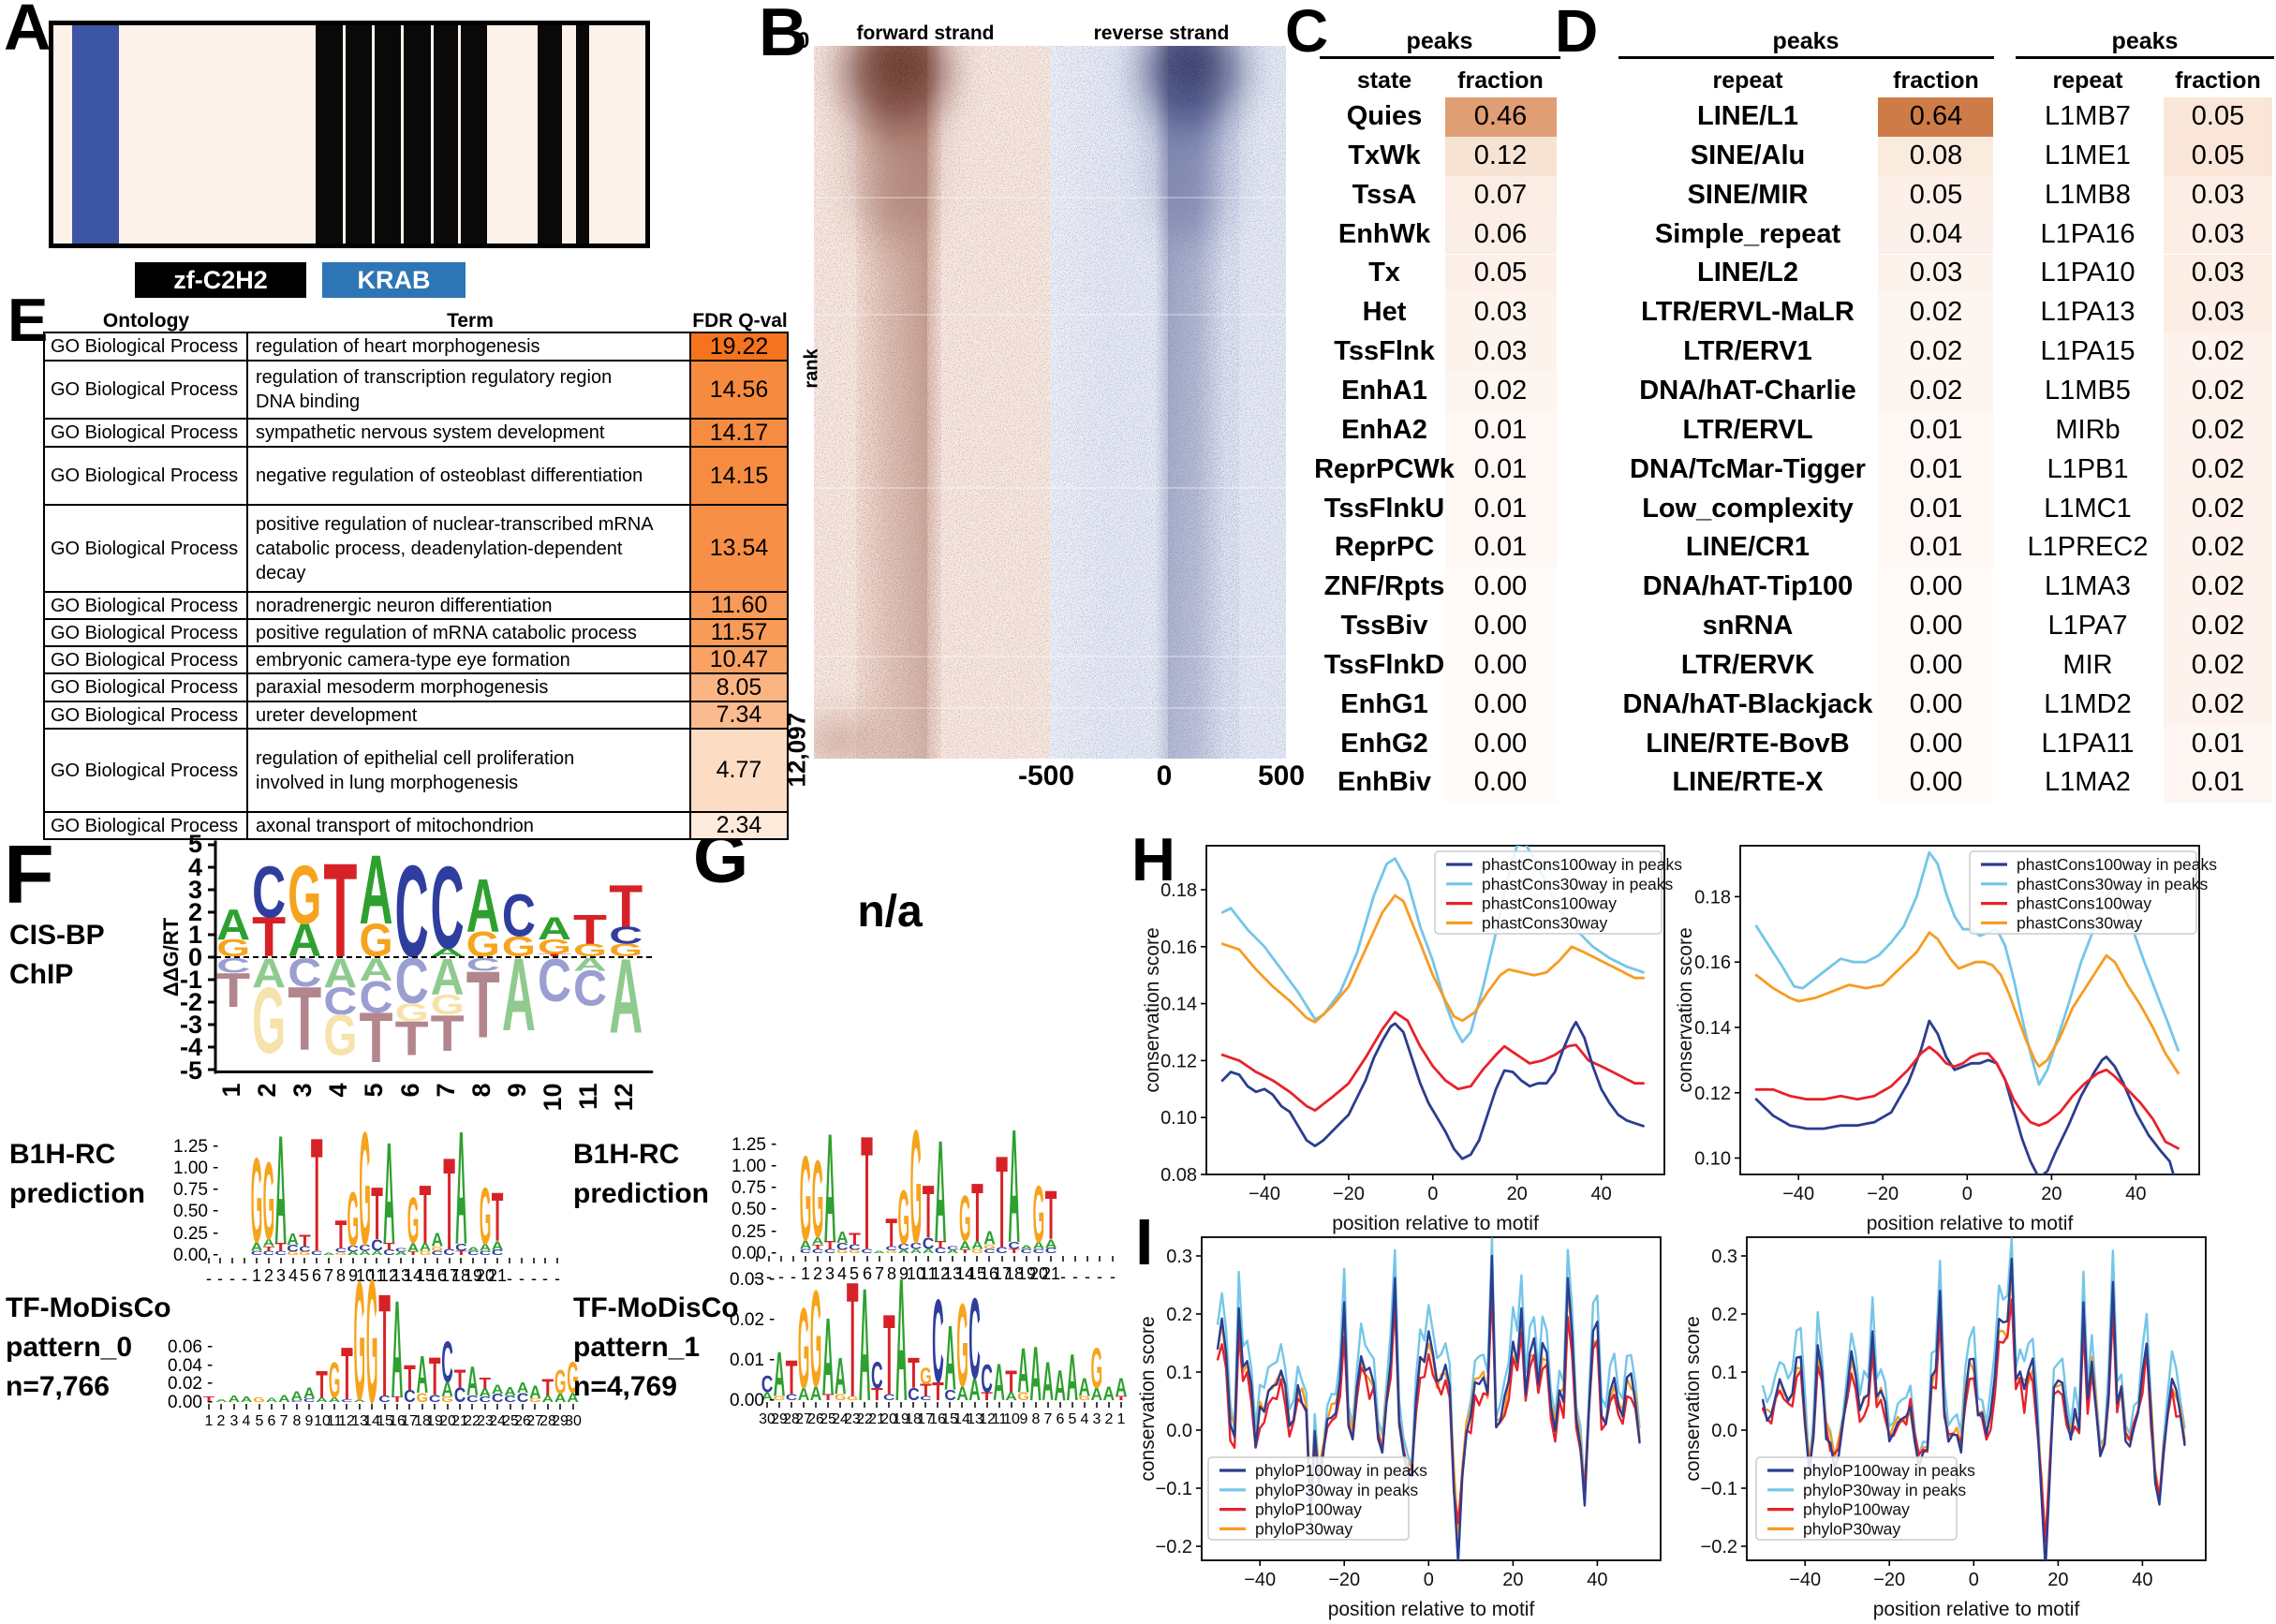 This screenshot has height=1624, width=2276. Describe the element at coordinates (297, 1421) in the screenshot. I see `svg-text: 8` at that location.